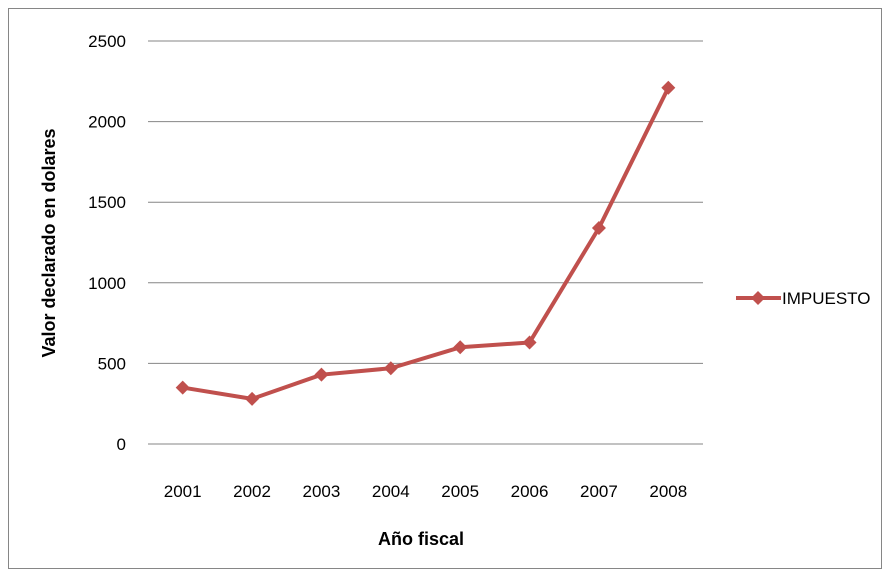  I want to click on y-tick-label: 500, so click(112, 363).